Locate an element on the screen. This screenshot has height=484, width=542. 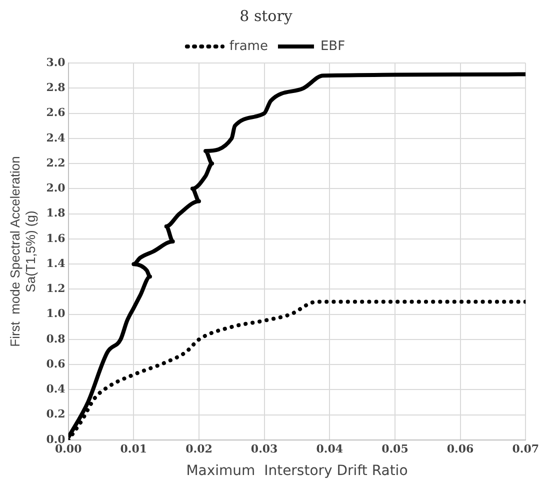
y-tick-label: 0.2 is located at coordinates (56, 414).